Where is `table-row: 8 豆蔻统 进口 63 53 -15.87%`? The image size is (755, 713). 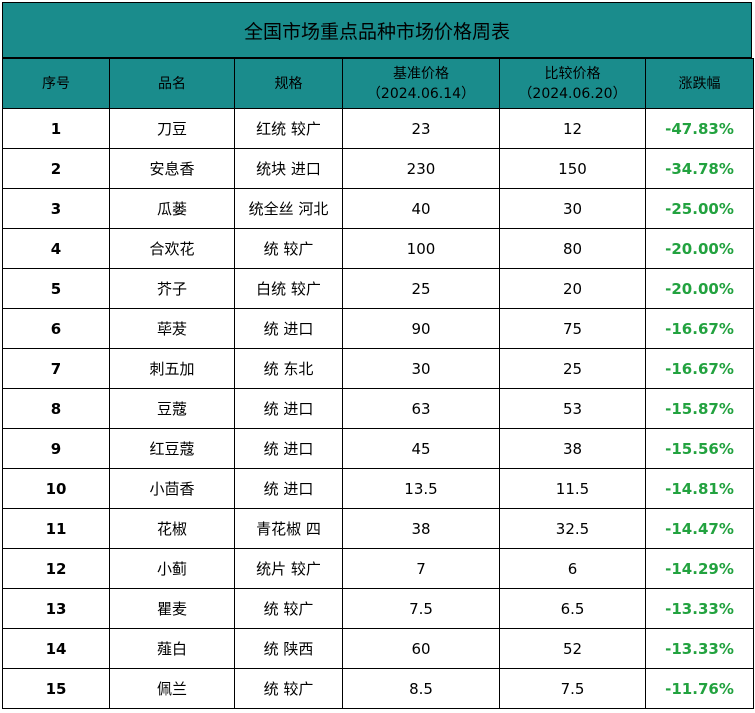 table-row: 8 豆蔻统 进口 63 53 -15.87% is located at coordinates (378, 408).